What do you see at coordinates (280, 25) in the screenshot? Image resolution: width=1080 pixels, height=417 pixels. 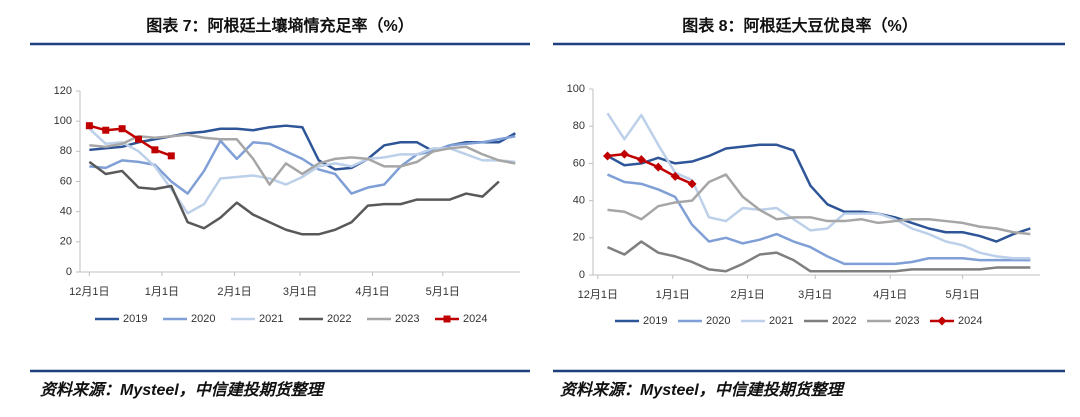 I see `chart-title: 图表 7：阿根廷土壤墒情充足率（%）` at bounding box center [280, 25].